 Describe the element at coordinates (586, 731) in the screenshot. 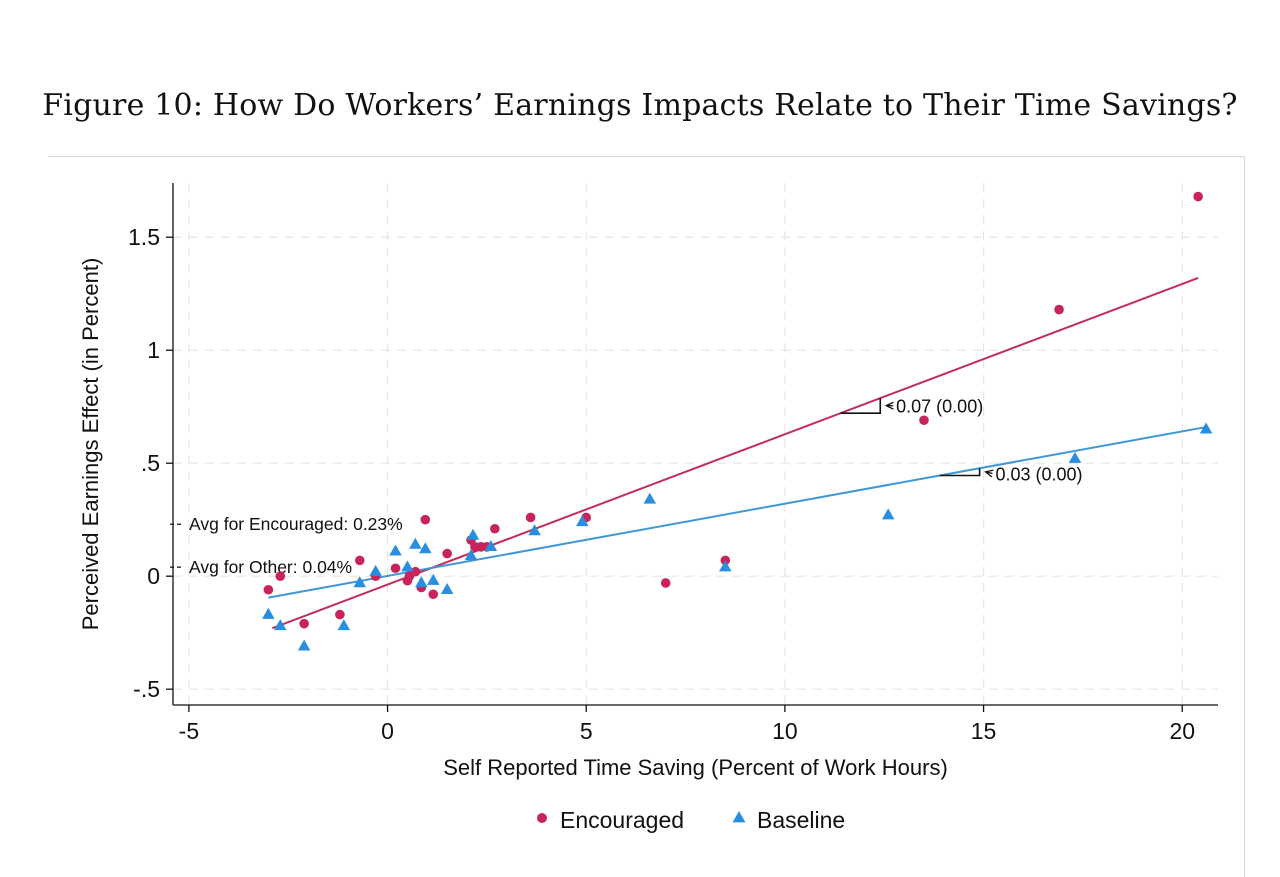

I see `x-tick-label: 5` at that location.